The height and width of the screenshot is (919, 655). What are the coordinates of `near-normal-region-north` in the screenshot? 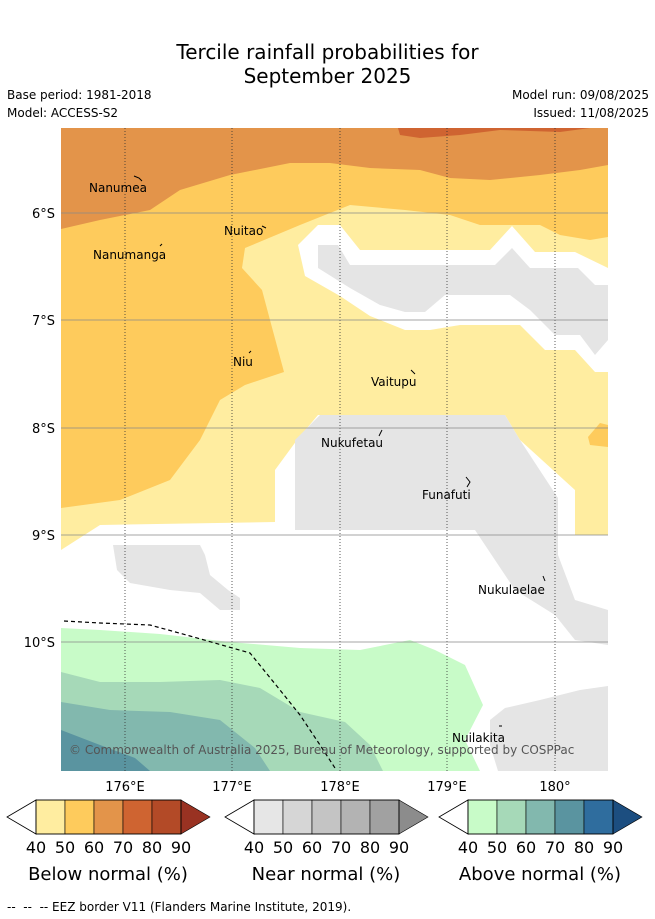 It's located at (453, 298).